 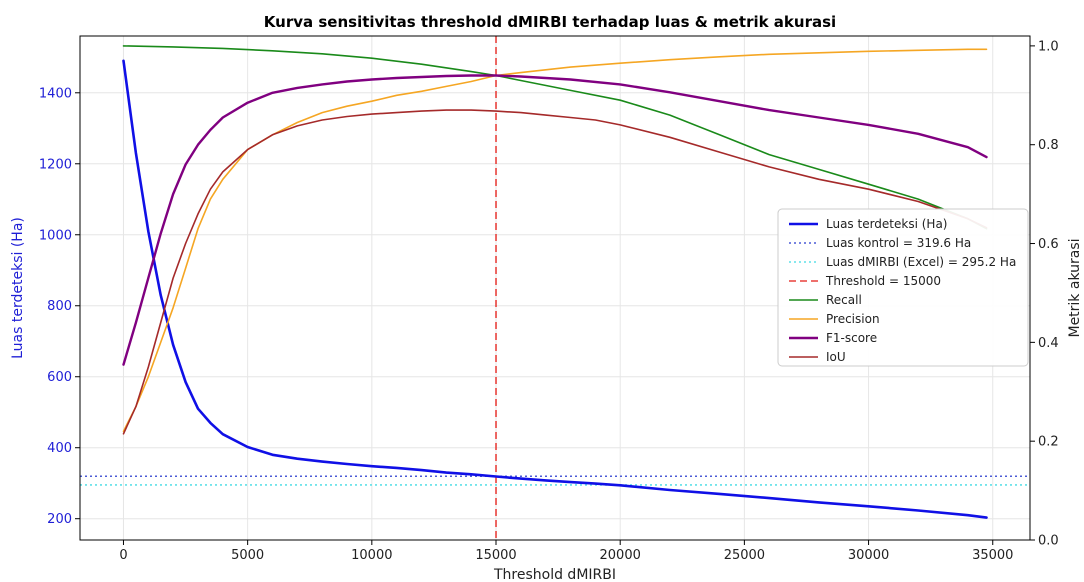 I want to click on y-left-tick-label: 400, so click(x=59, y=448).